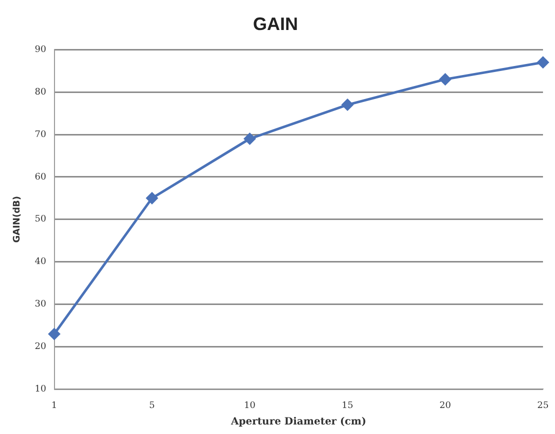  What do you see at coordinates (298, 422) in the screenshot?
I see `x-axis-title: Aperture Diameter (cm)` at bounding box center [298, 422].